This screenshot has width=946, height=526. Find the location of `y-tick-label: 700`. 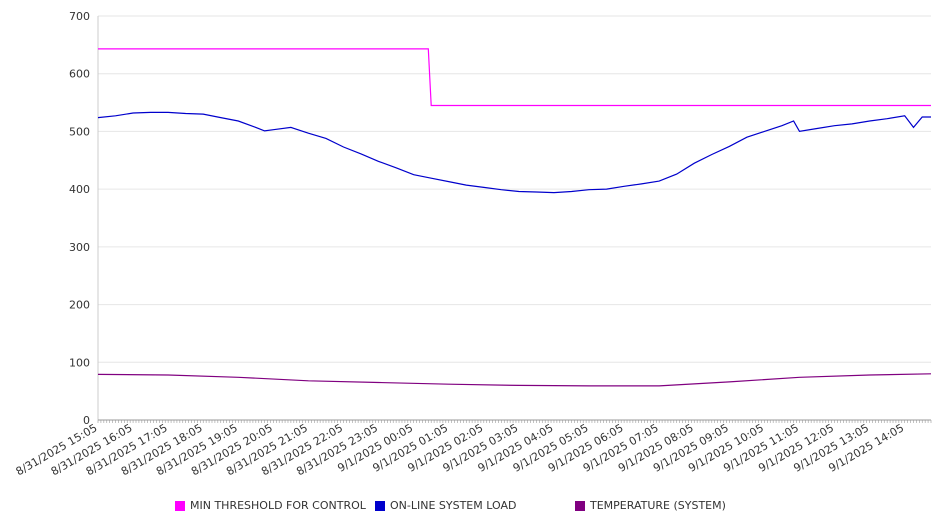

y-tick-label: 700 is located at coordinates (79, 16).